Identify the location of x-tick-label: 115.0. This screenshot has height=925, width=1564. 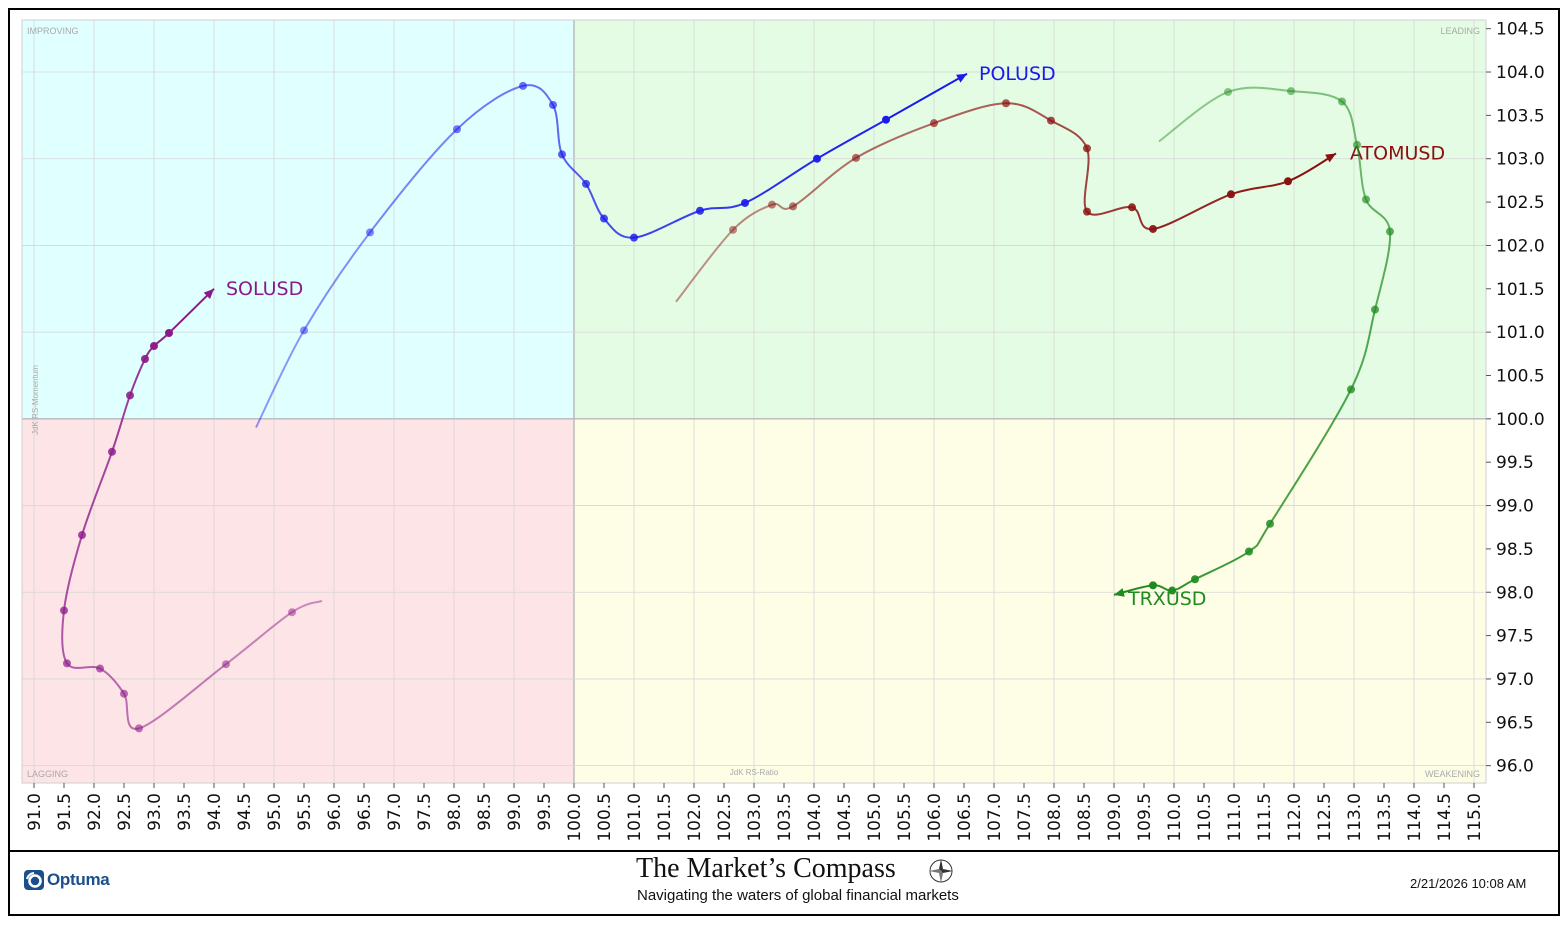
(1475, 817).